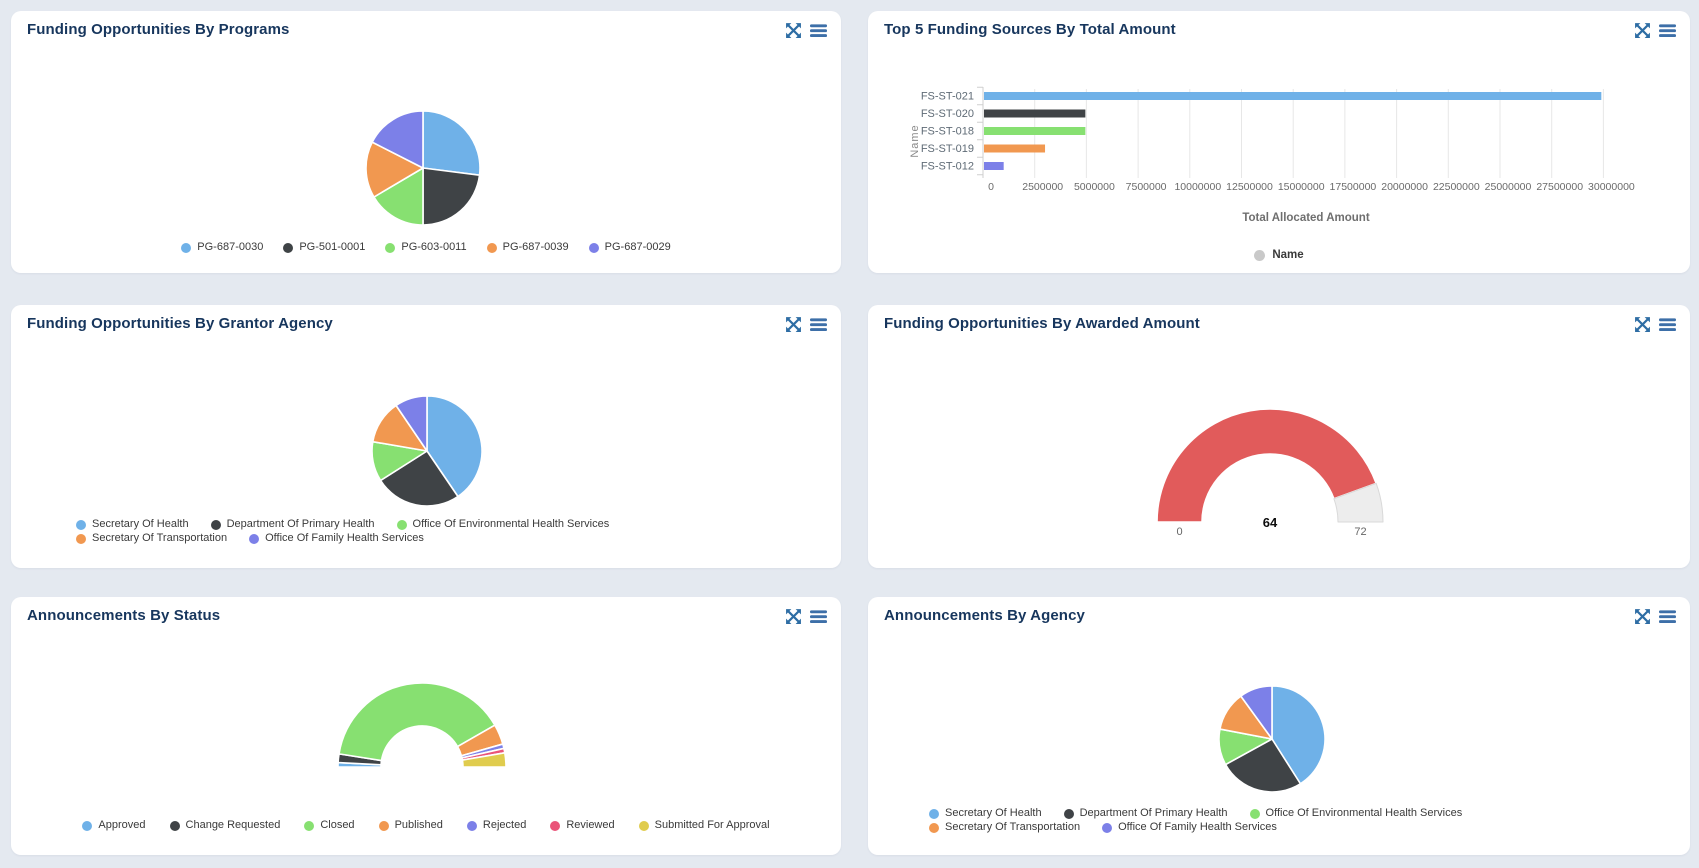  Describe the element at coordinates (300, 524) in the screenshot. I see `legend-label: Department Of Primary Health` at that location.